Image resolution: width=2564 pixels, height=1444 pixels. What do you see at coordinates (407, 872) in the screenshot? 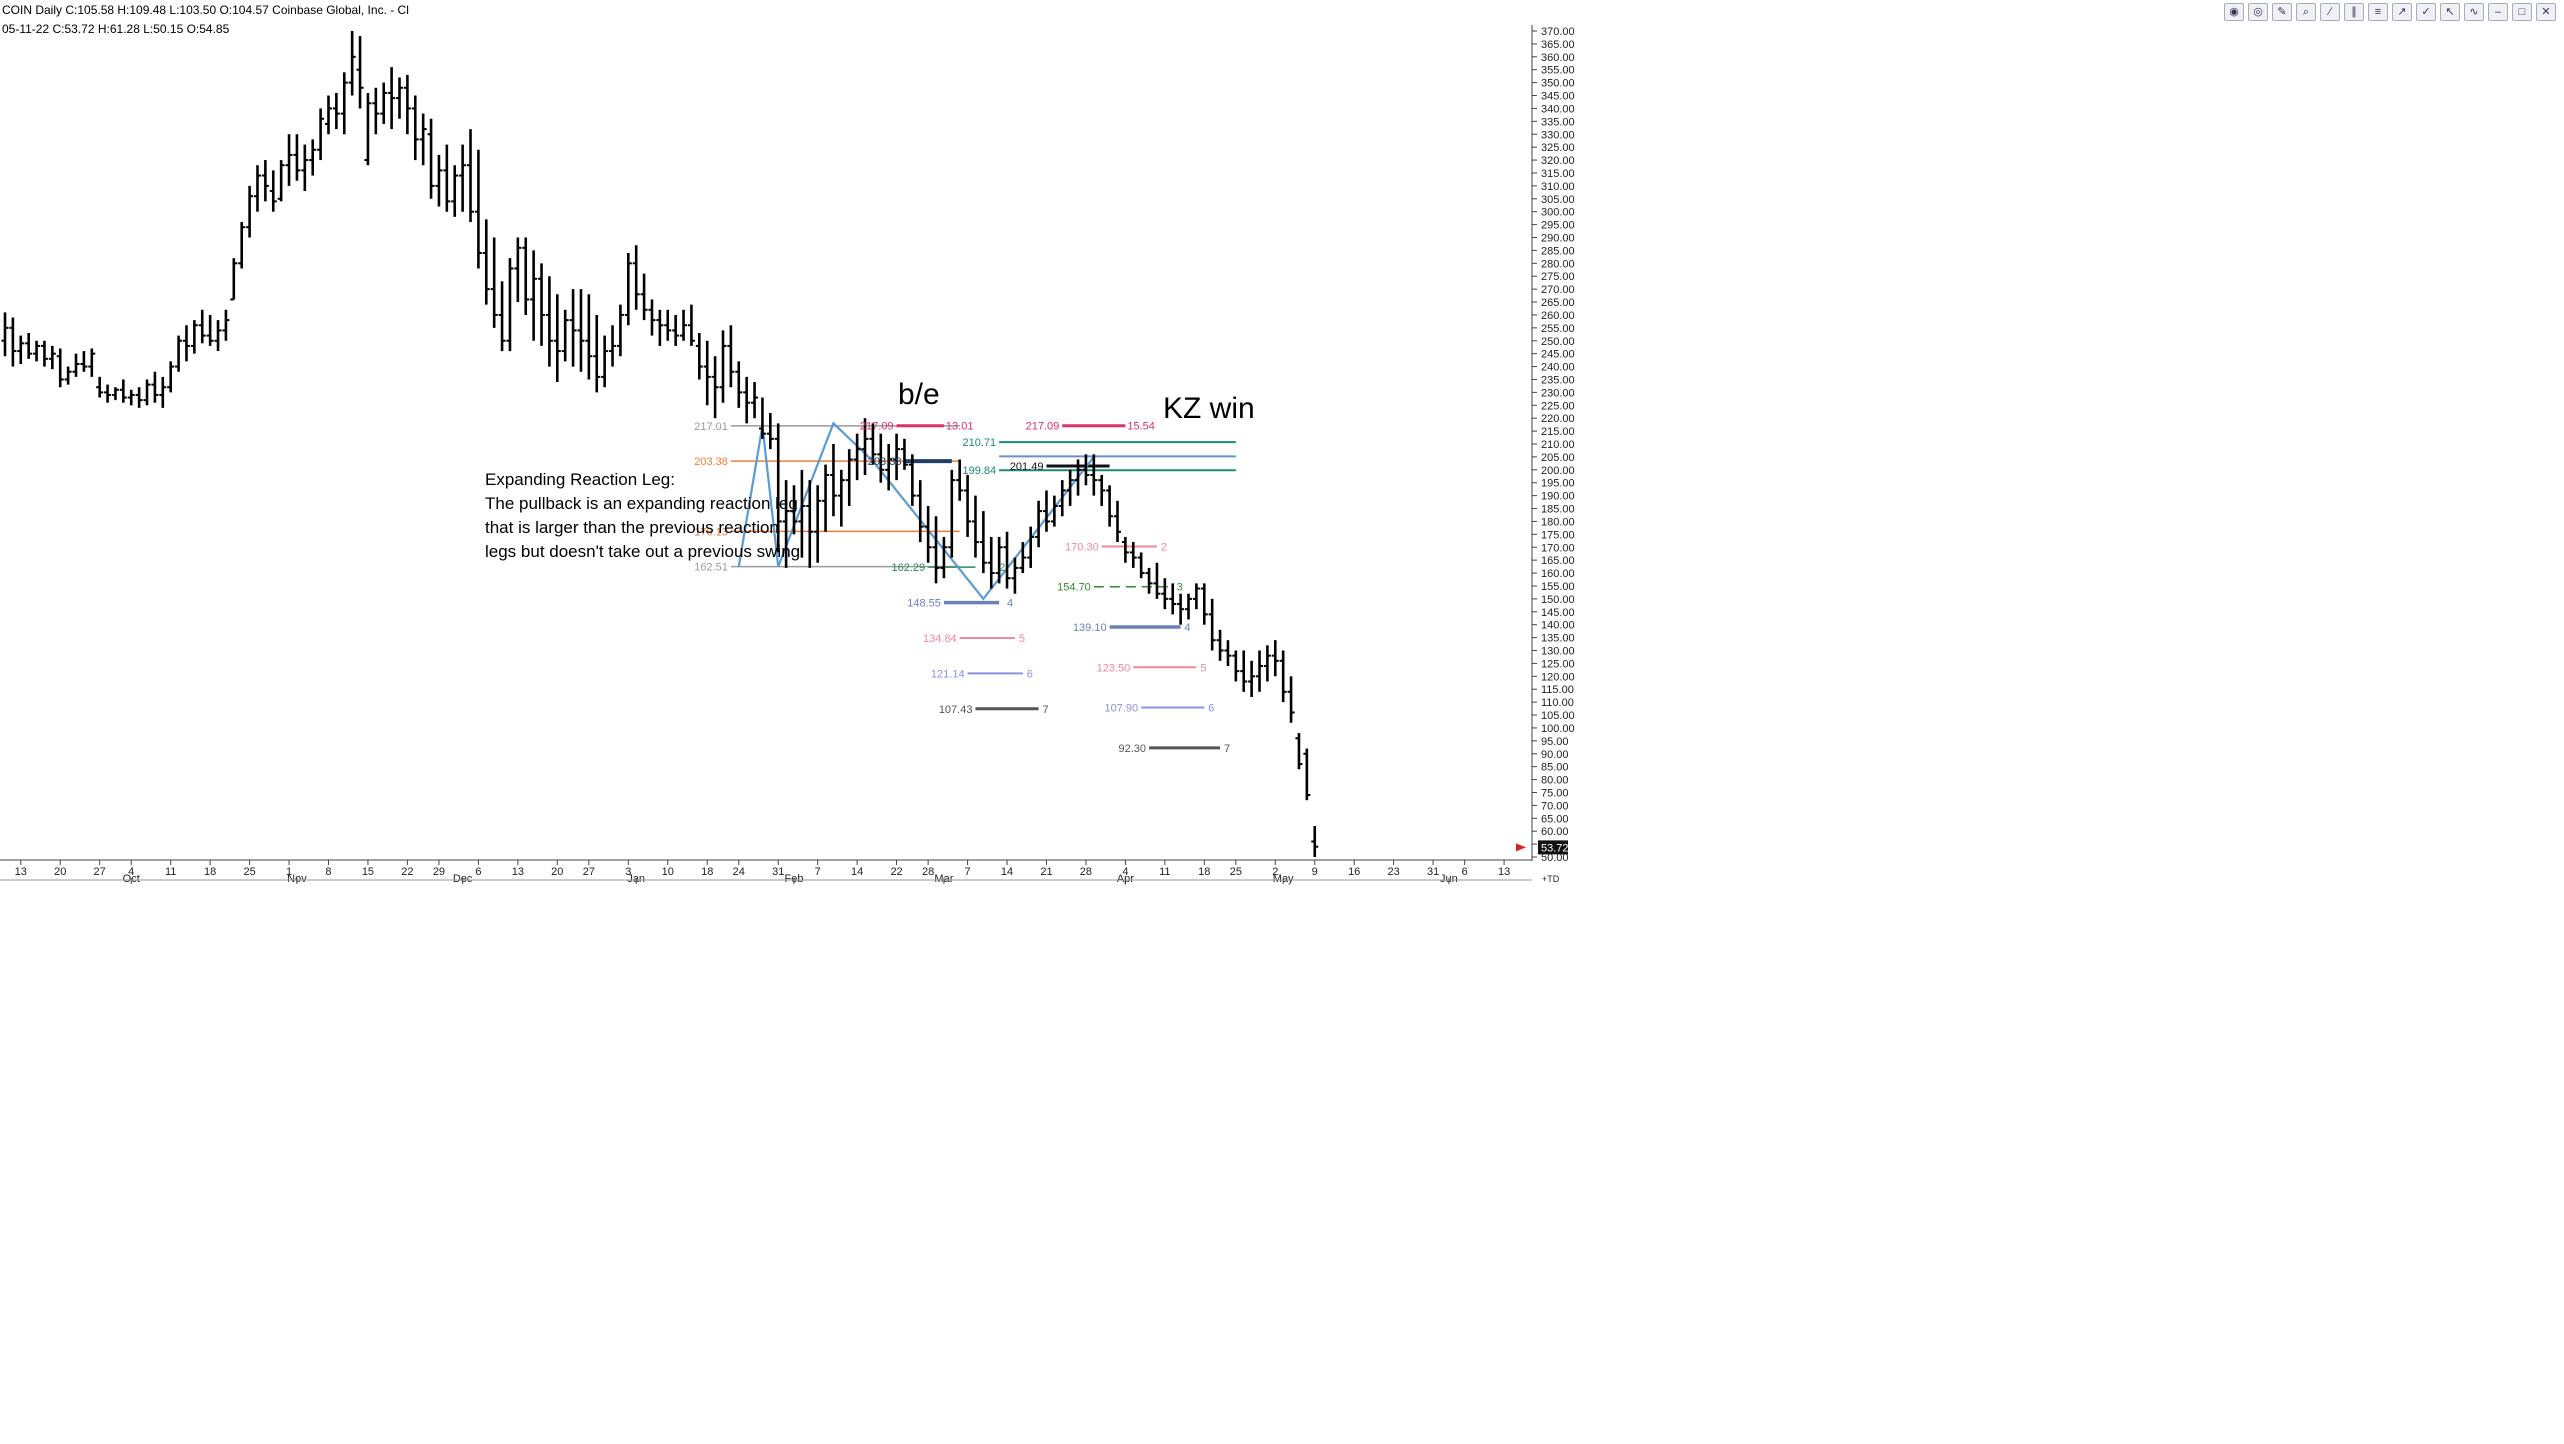
I see `x-tick-label: 22` at bounding box center [407, 872].